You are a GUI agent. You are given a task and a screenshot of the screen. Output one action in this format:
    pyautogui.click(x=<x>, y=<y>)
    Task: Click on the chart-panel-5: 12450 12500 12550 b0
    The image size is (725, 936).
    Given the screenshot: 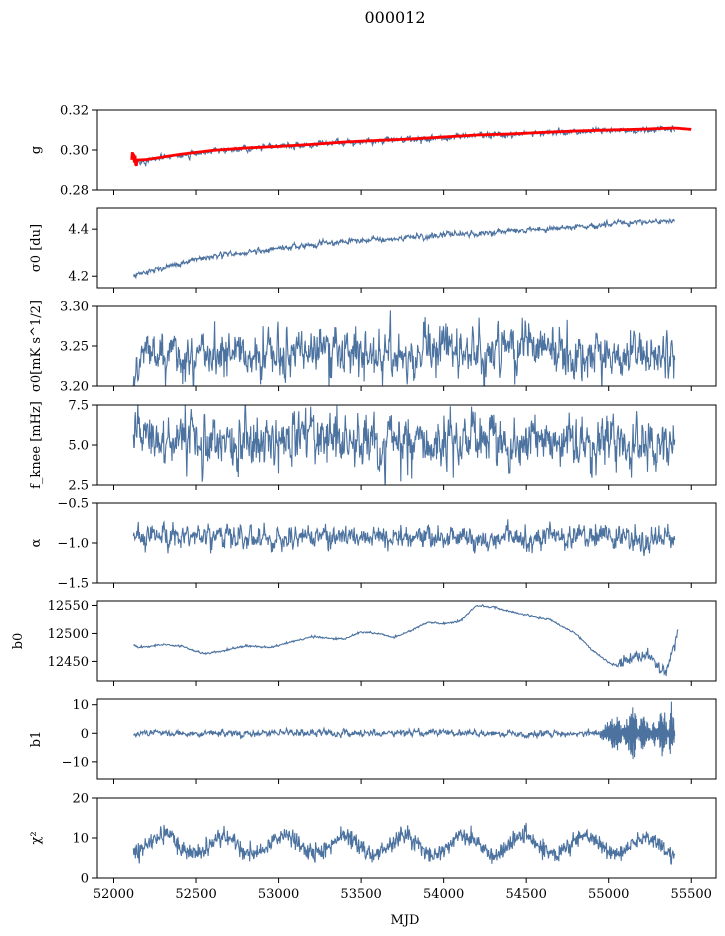 What is the action you would take?
    pyautogui.click(x=364, y=642)
    